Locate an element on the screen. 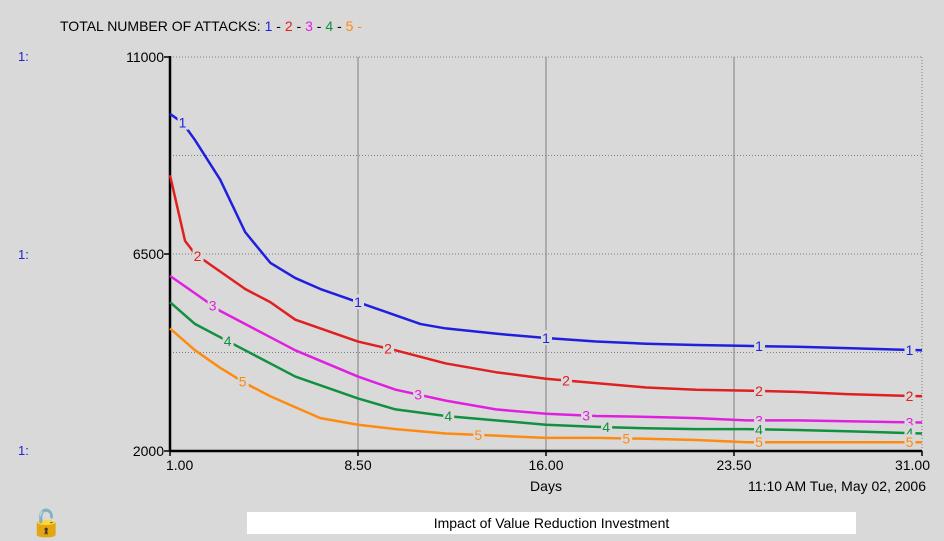  y-tick-label: 2000 is located at coordinates (148, 451).